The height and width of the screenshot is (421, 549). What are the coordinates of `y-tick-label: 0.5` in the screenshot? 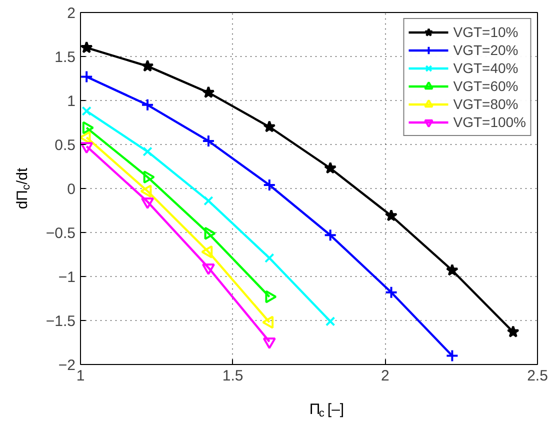 It's located at (65, 145).